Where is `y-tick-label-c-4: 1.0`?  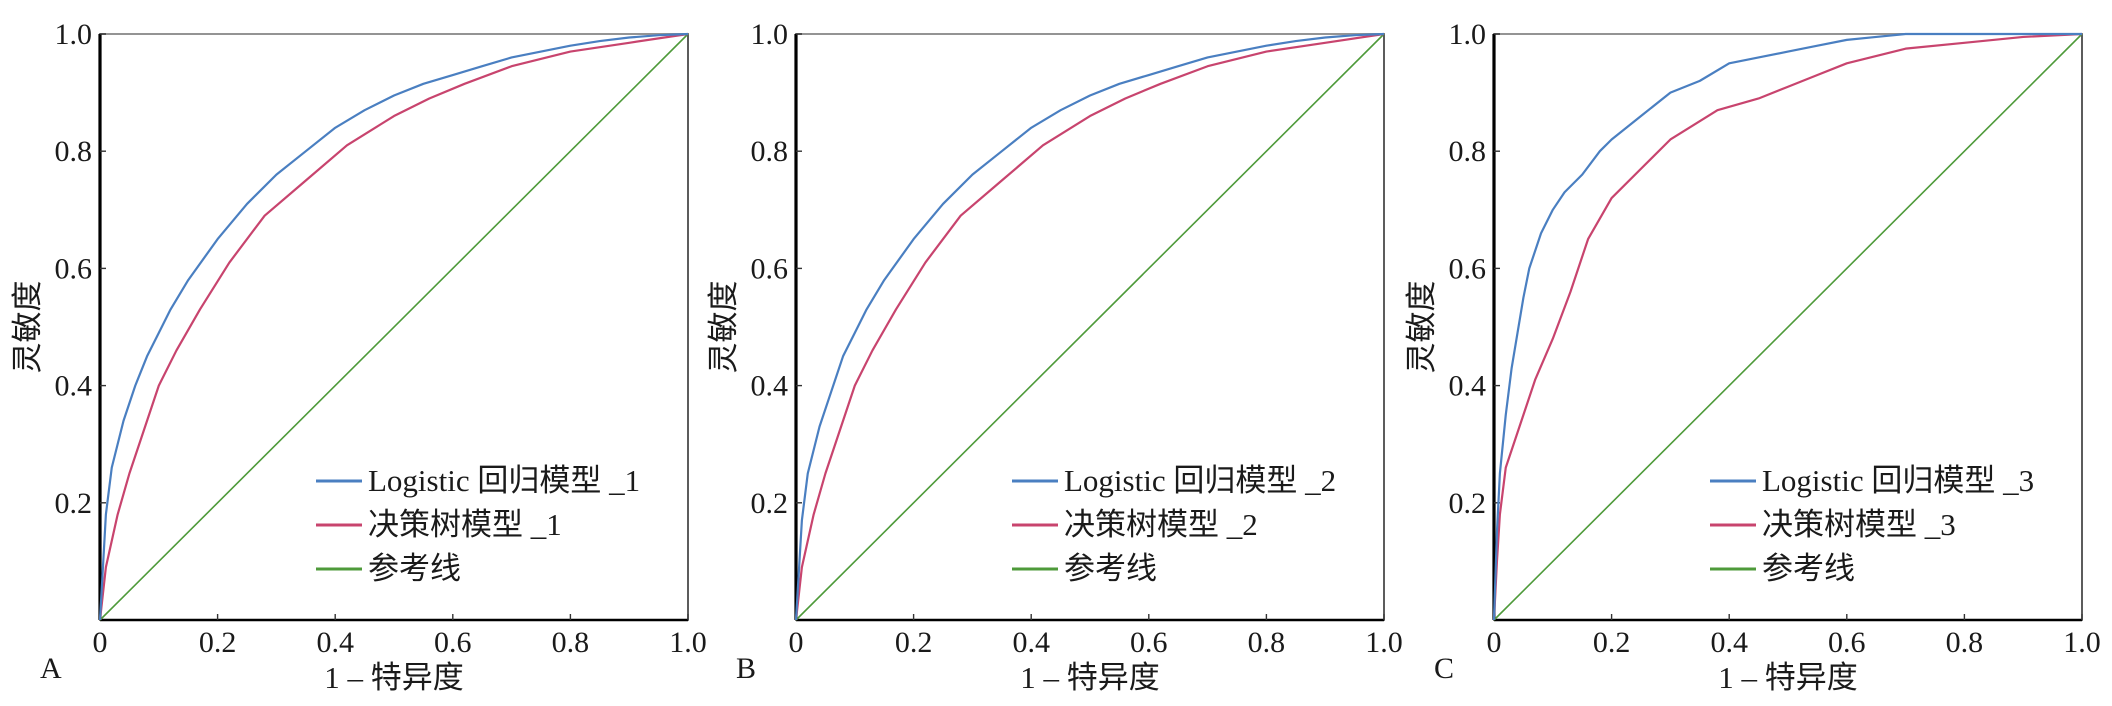
y-tick-label-c-4: 1.0 is located at coordinates (1468, 34).